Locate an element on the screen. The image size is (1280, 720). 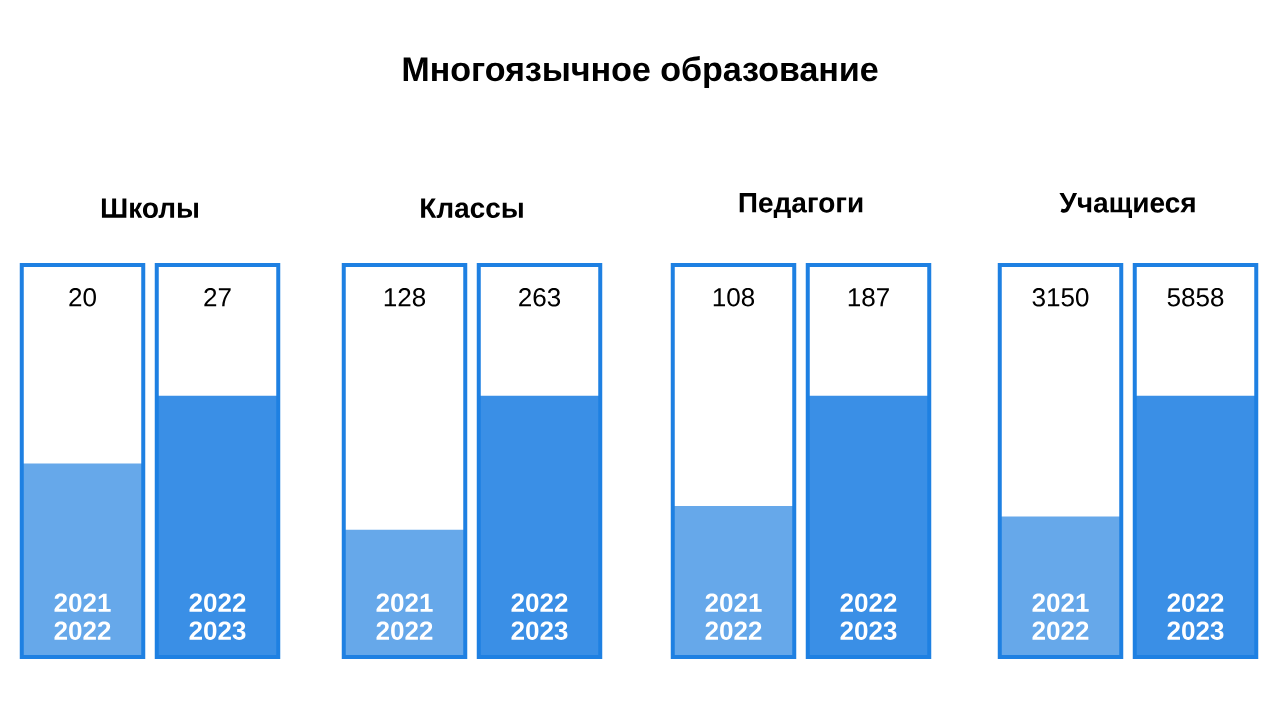
data-label: 128 is located at coordinates (405, 297).